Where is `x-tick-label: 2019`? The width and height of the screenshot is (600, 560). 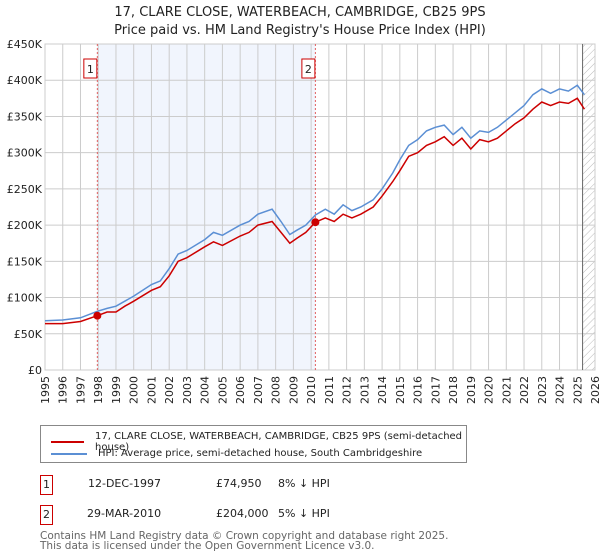 x-tick-label: 2019 is located at coordinates (471, 390).